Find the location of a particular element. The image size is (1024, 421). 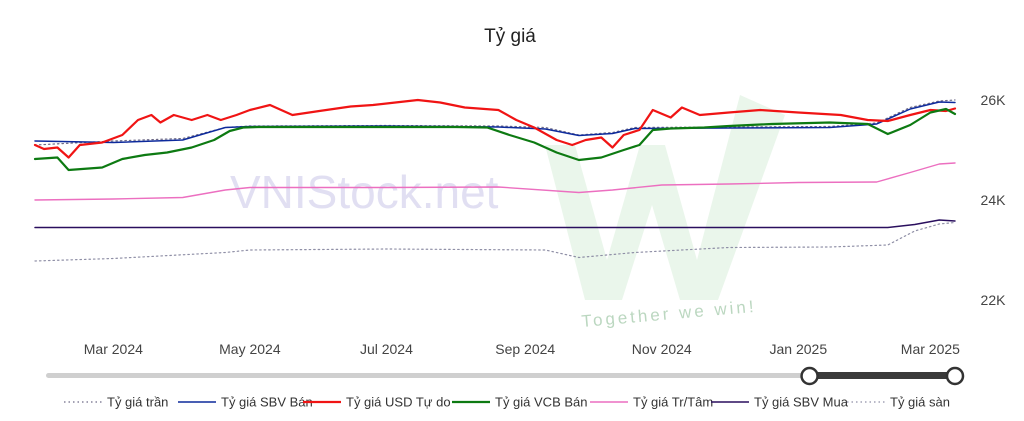

legend-label: Tỷ giá SBV Bán is located at coordinates (267, 402).